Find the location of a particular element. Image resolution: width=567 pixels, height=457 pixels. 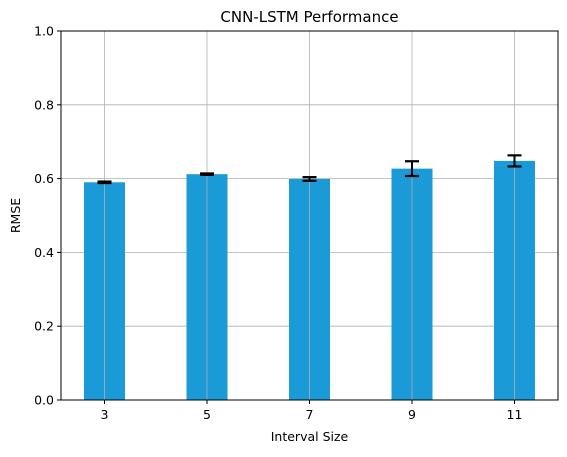

y-tick-label: 0.0 is located at coordinates (44, 400).